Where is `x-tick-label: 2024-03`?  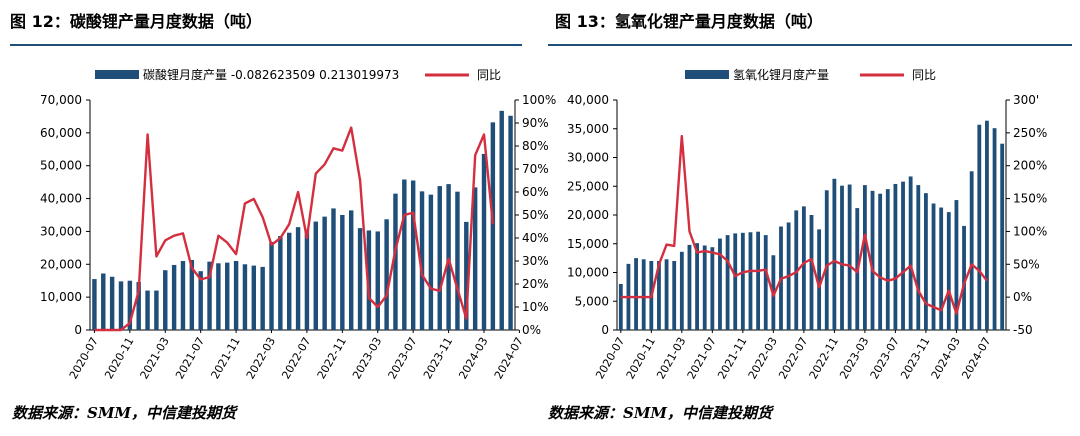 x-tick-label: 2024-03 is located at coordinates (946, 358).